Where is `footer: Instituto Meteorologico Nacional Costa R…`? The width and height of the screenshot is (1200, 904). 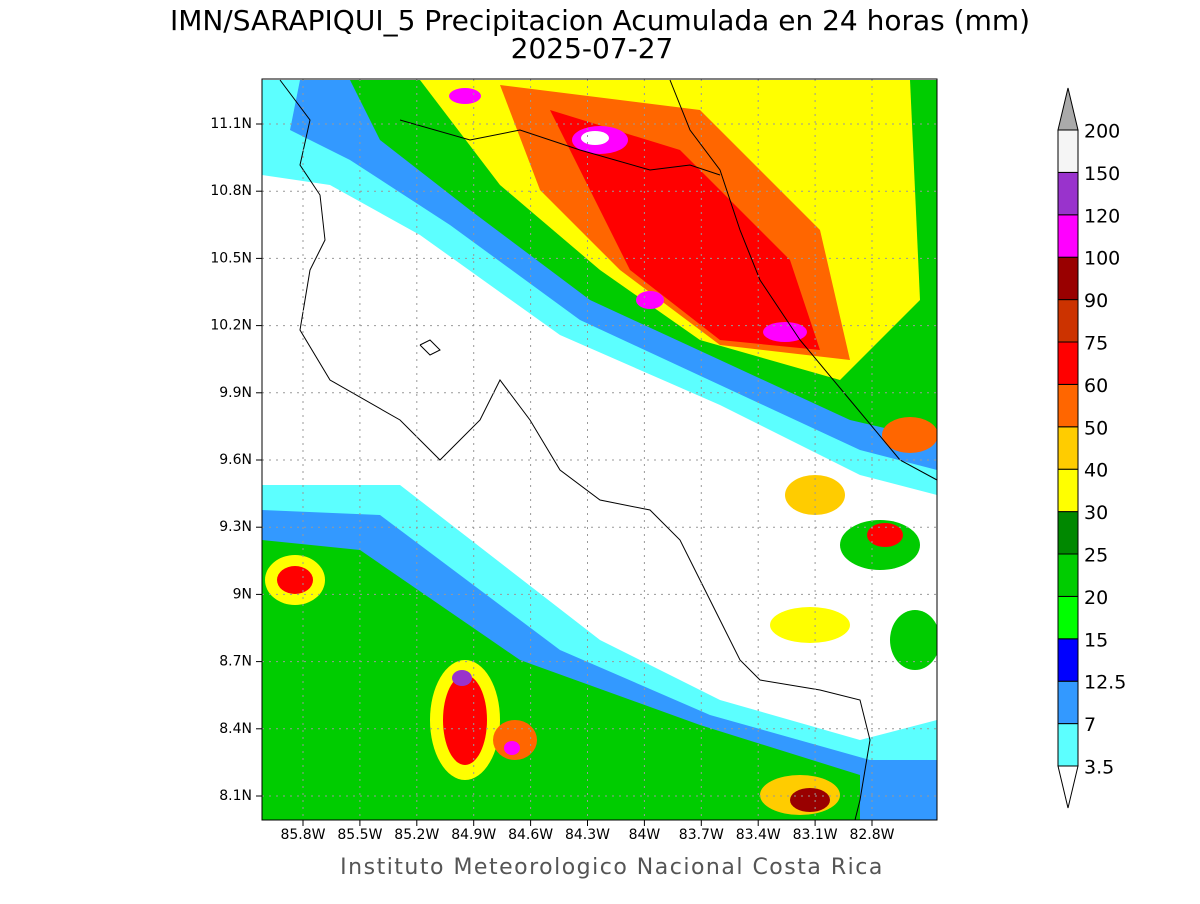 footer: Instituto Meteorologico Nacional Costa R… is located at coordinates (612, 867).